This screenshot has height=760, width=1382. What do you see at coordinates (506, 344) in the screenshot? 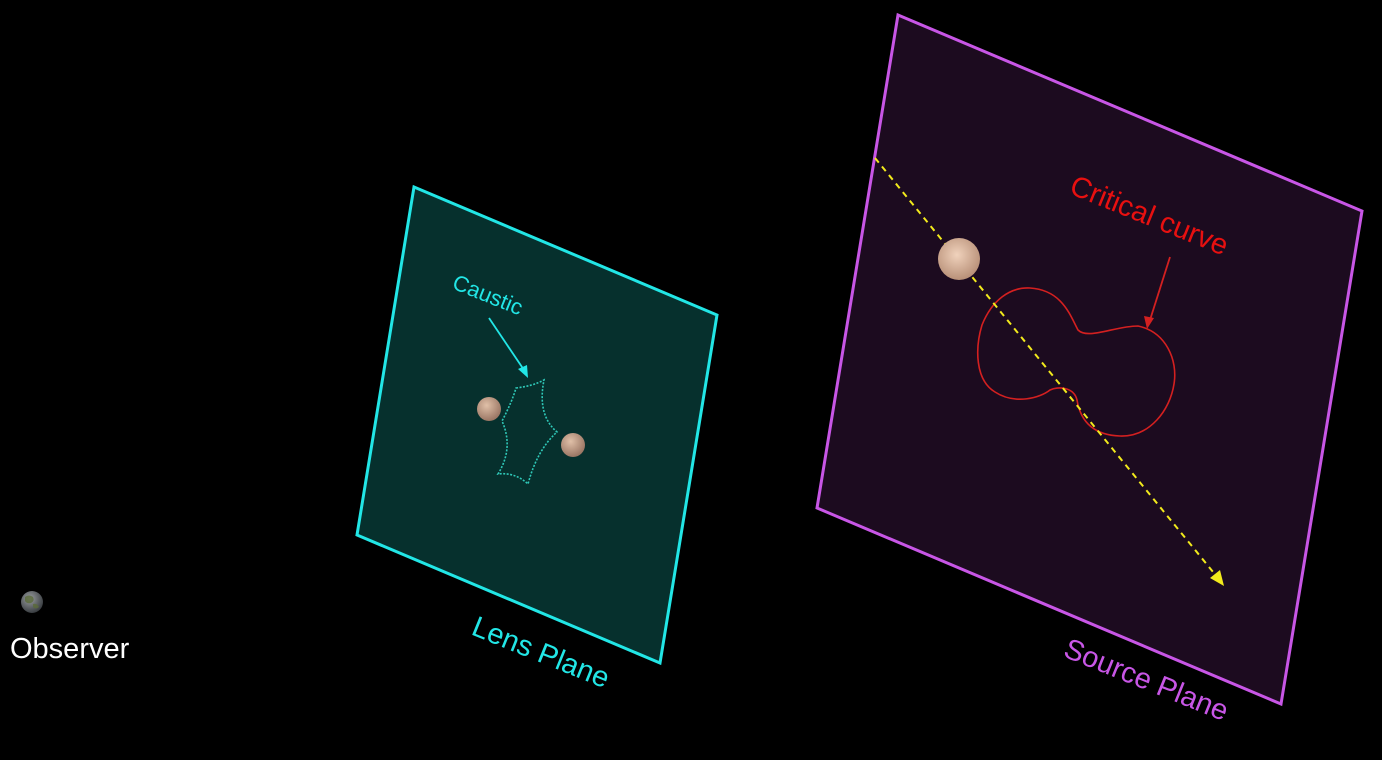
I see `caustic-pointer` at bounding box center [506, 344].